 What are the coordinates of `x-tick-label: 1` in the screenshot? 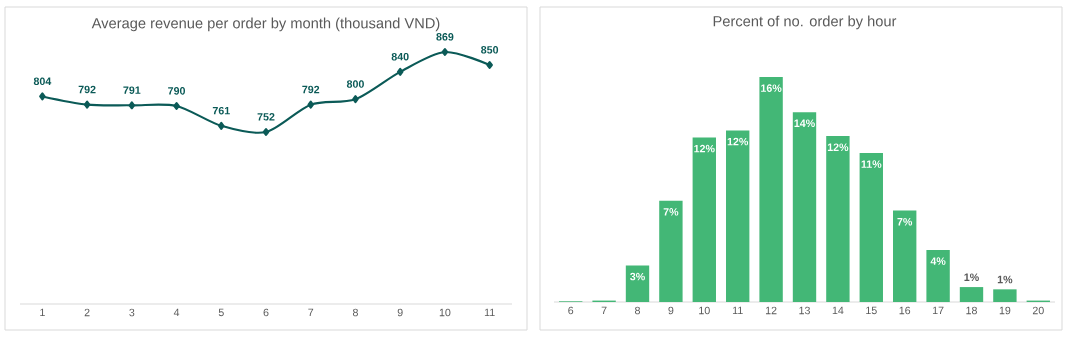 It's located at (42, 312).